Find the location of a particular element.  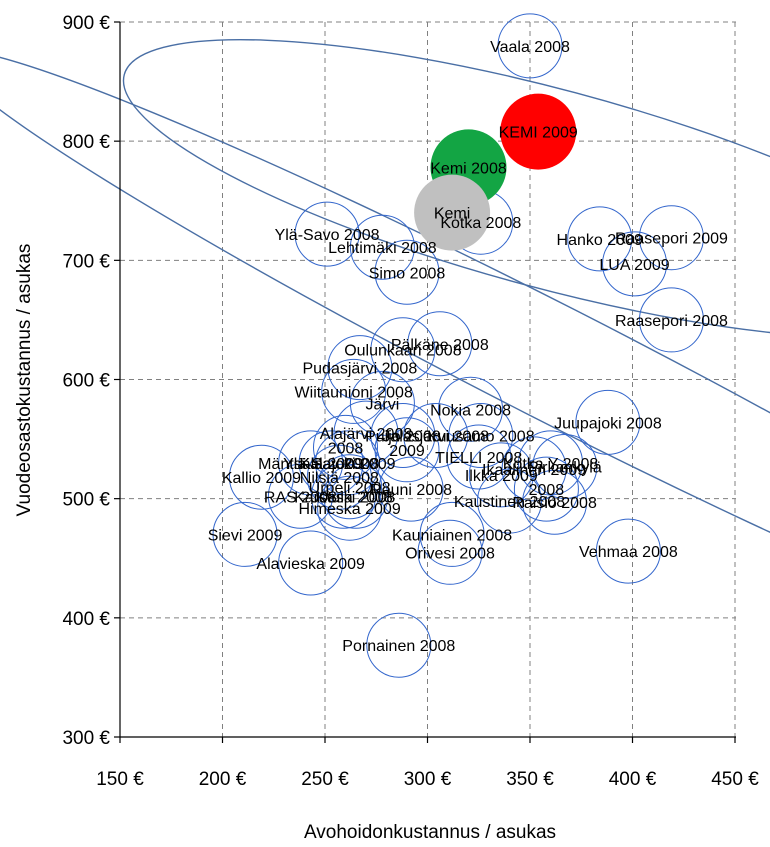

bubble-label: Kotka Y 2008 is located at coordinates (551, 464).